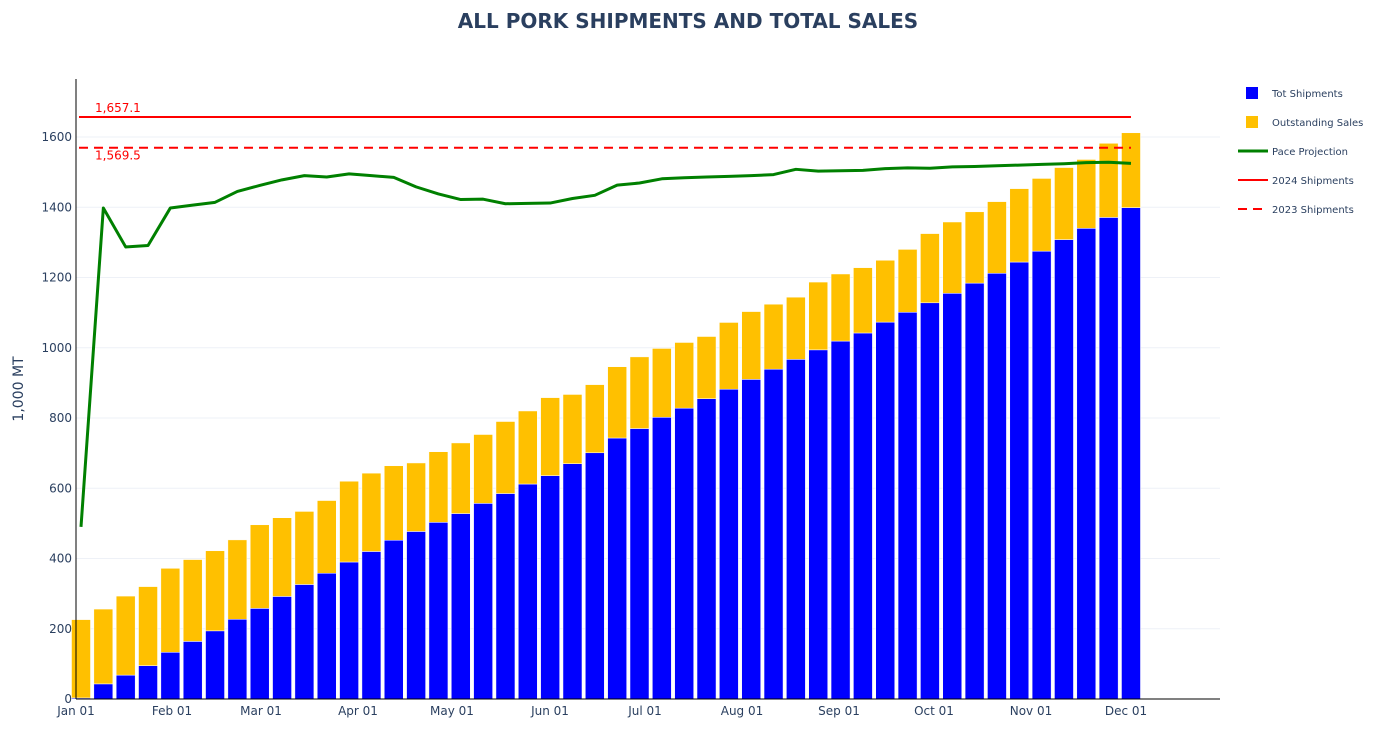  What do you see at coordinates (1304, 122) in the screenshot?
I see `legend-item: Outstanding Sales` at bounding box center [1304, 122].